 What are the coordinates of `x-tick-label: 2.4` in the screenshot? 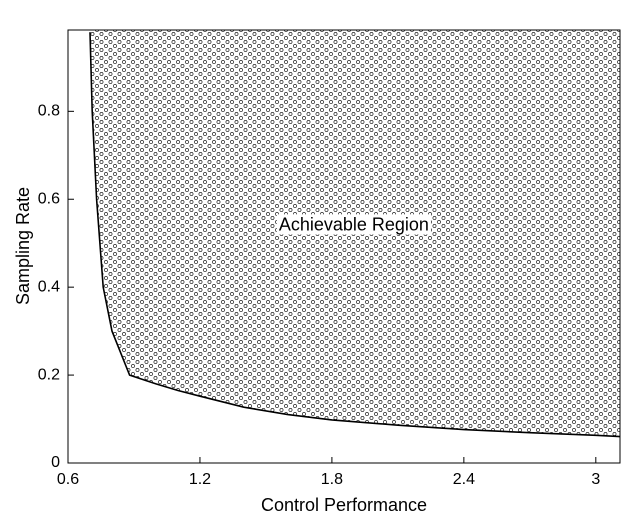 It's located at (464, 479).